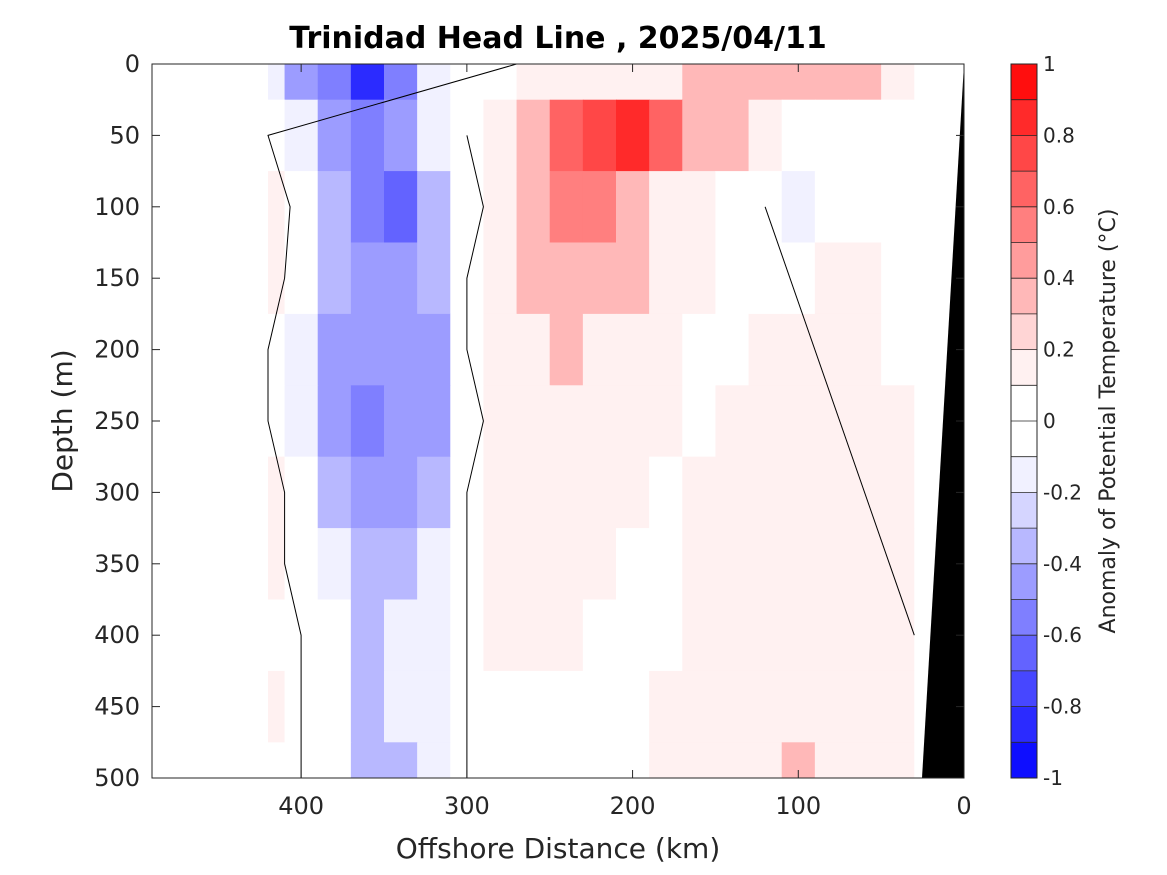  Describe the element at coordinates (798, 806) in the screenshot. I see `x-tick-label: 100` at that location.